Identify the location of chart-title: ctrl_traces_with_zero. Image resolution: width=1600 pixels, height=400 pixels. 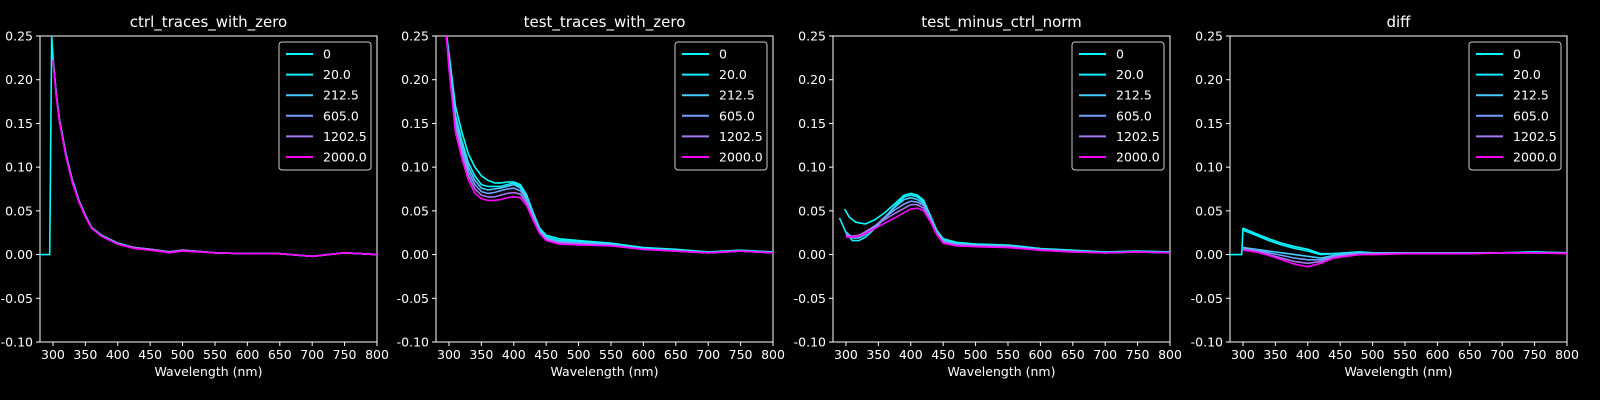
(208, 22).